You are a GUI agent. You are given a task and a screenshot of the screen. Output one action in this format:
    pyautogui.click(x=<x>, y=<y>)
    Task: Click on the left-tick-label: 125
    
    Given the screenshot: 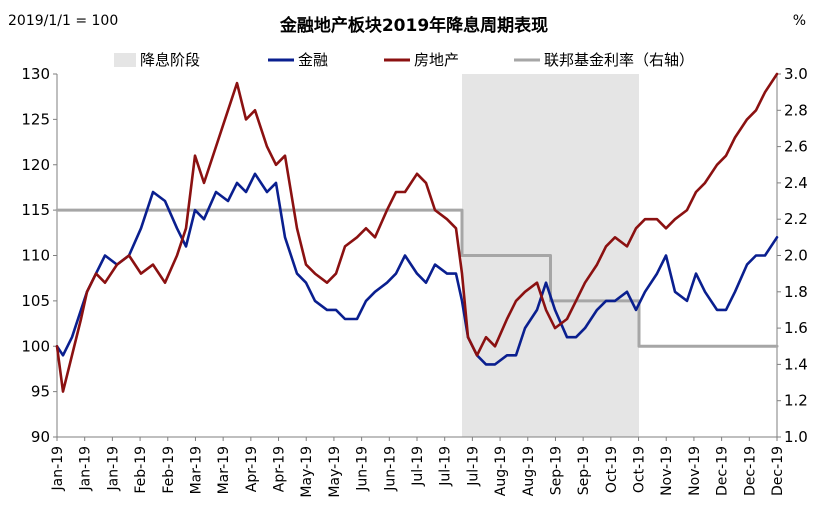 What is the action you would take?
    pyautogui.click(x=35, y=119)
    